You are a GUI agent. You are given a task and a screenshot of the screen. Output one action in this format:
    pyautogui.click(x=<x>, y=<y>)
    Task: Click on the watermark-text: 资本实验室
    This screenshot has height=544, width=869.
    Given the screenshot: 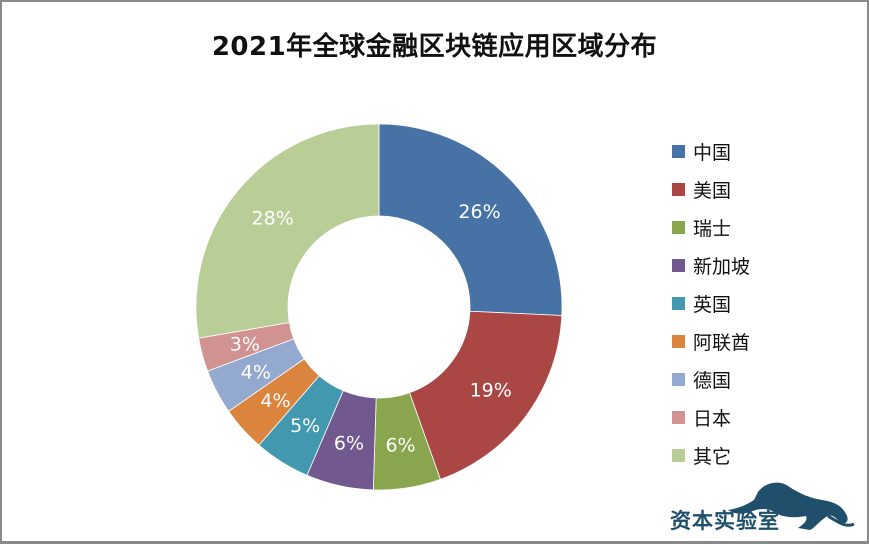 What is the action you would take?
    pyautogui.click(x=725, y=521)
    